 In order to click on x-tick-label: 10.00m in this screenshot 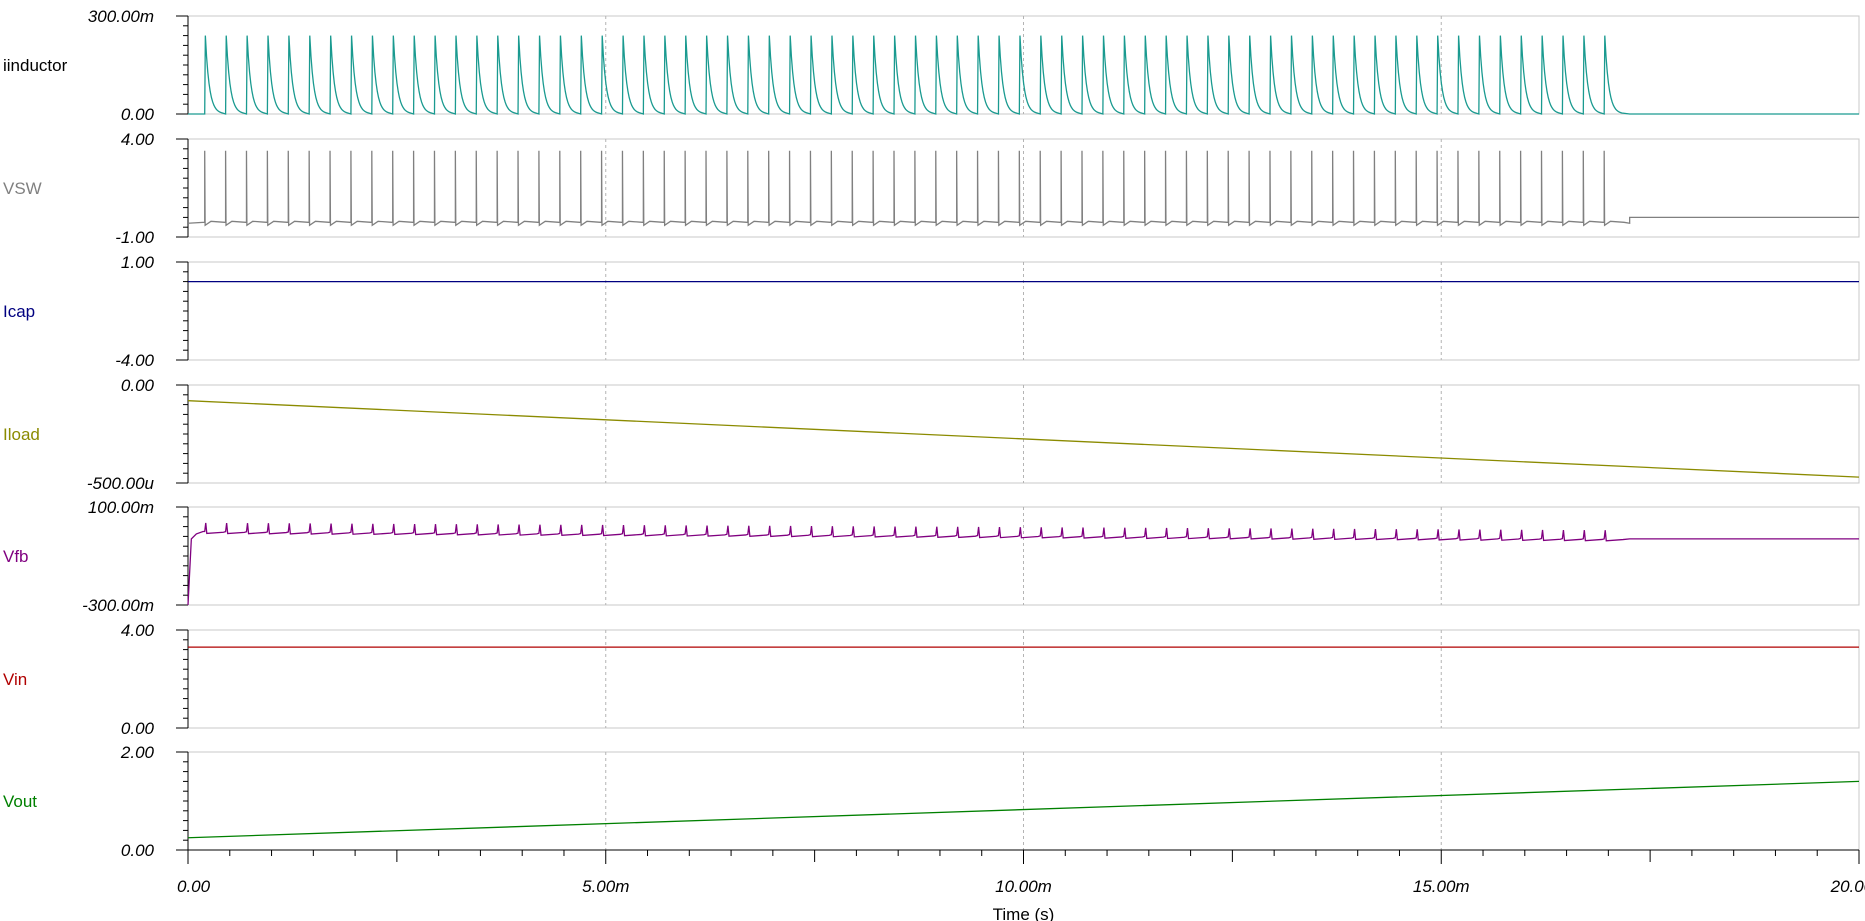, I will do `click(1023, 886)`.